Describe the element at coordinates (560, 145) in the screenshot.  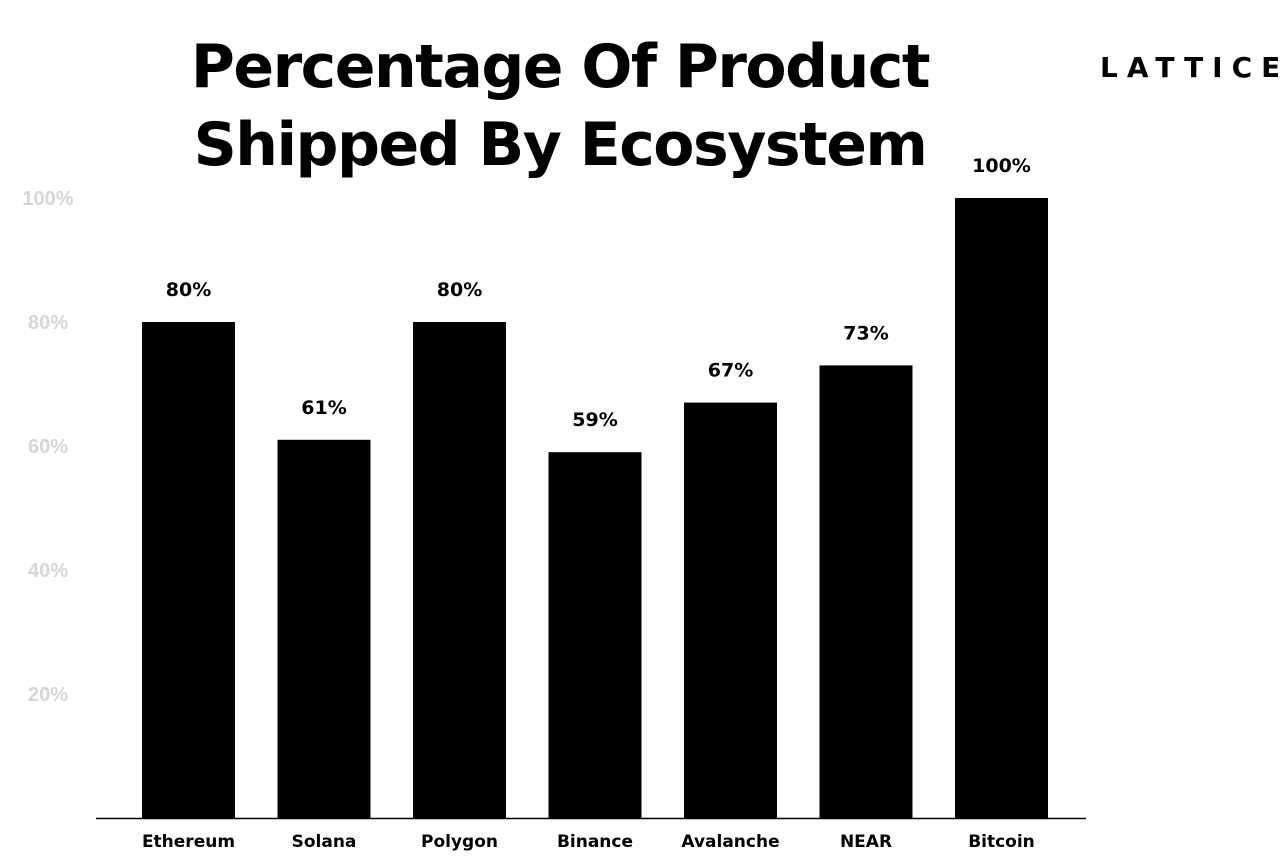
I see `chart-title-line-2: Shipped By Ecosystem` at that location.